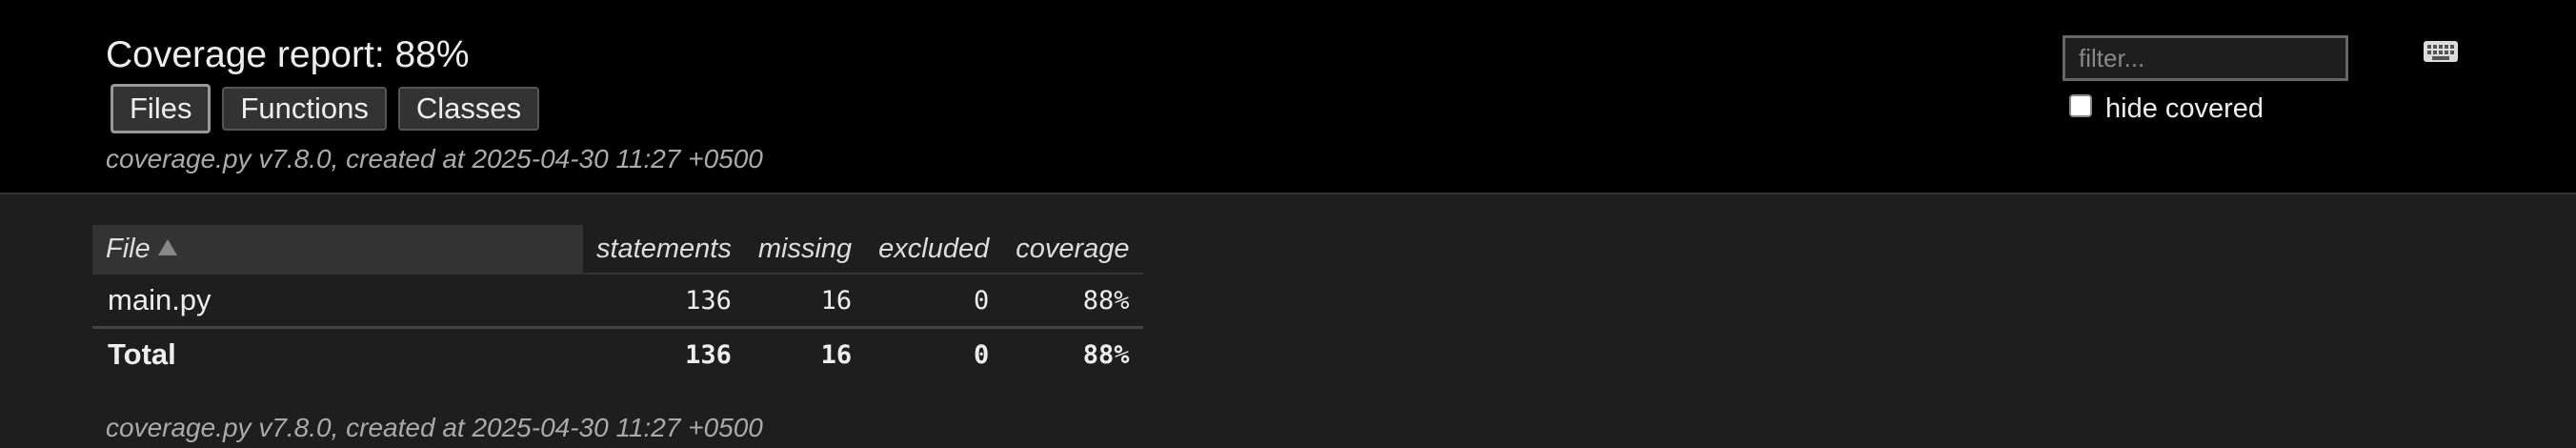 The height and width of the screenshot is (448, 2576). I want to click on report-title: Coverage report: 88%, so click(288, 54).